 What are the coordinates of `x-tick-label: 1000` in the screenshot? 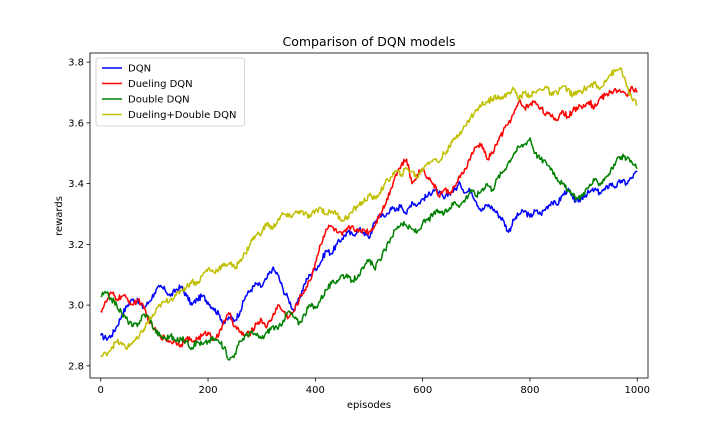 It's located at (637, 390).